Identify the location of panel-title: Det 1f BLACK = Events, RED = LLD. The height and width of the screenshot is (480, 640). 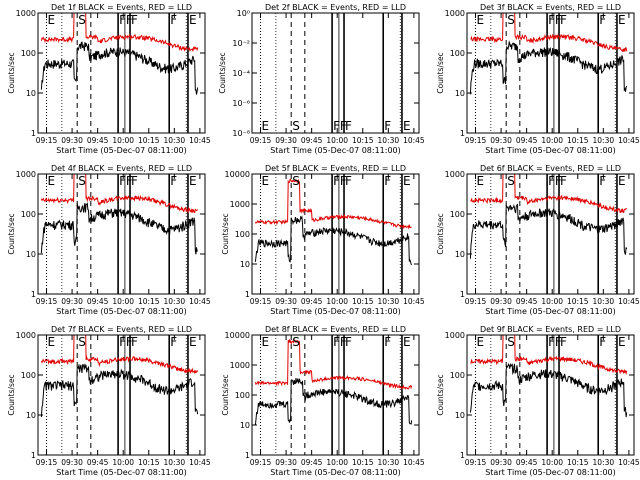
(121, 7).